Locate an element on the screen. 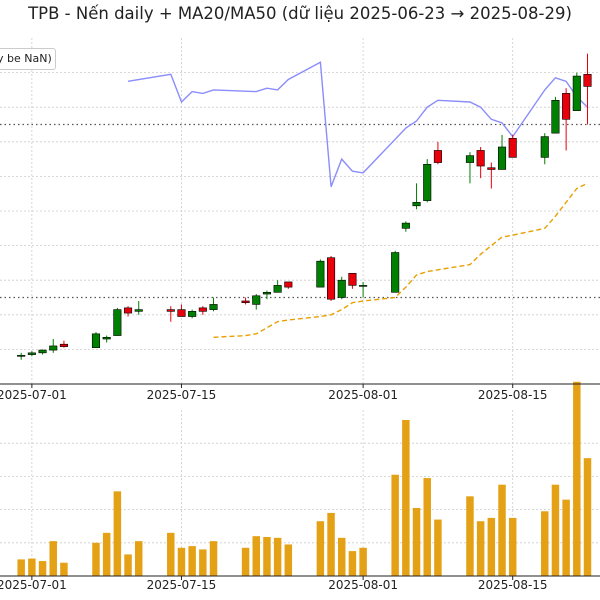 Image resolution: width=600 pixels, height=600 pixels. volume-x-tick-label: 2025-07-15 is located at coordinates (182, 585).